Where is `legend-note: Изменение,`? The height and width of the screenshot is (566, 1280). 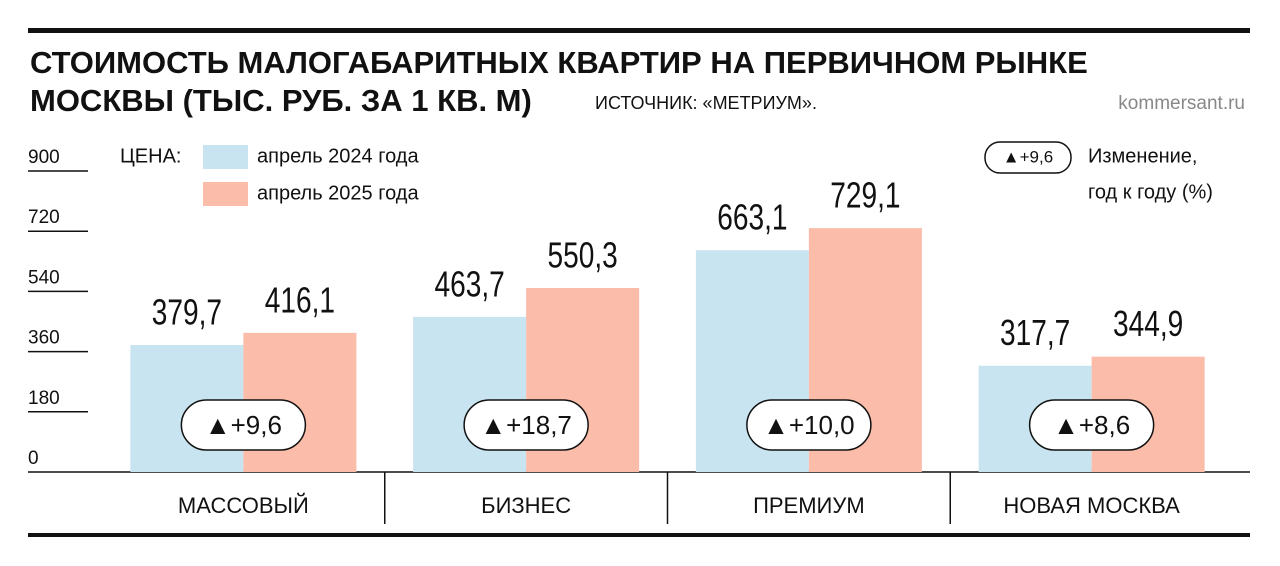
legend-note: Изменение, is located at coordinates (1142, 156).